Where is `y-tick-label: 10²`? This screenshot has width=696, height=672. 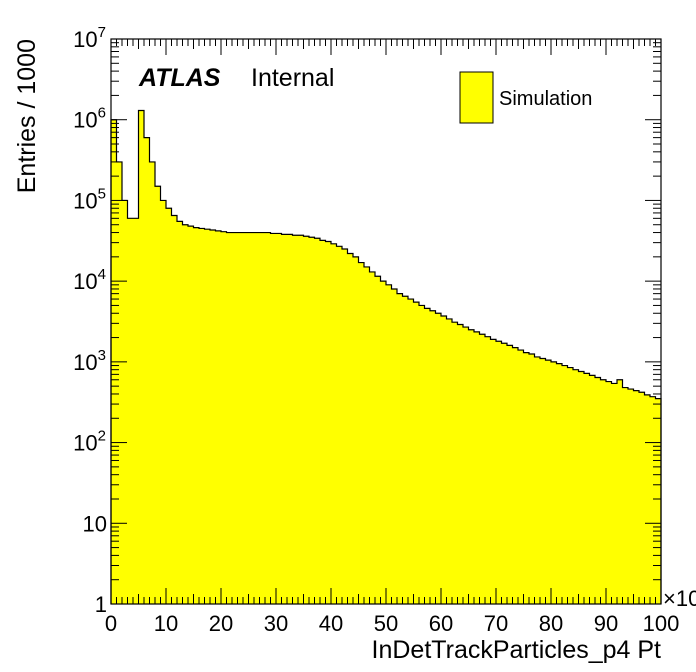 y-tick-label: 10² is located at coordinates (89, 442).